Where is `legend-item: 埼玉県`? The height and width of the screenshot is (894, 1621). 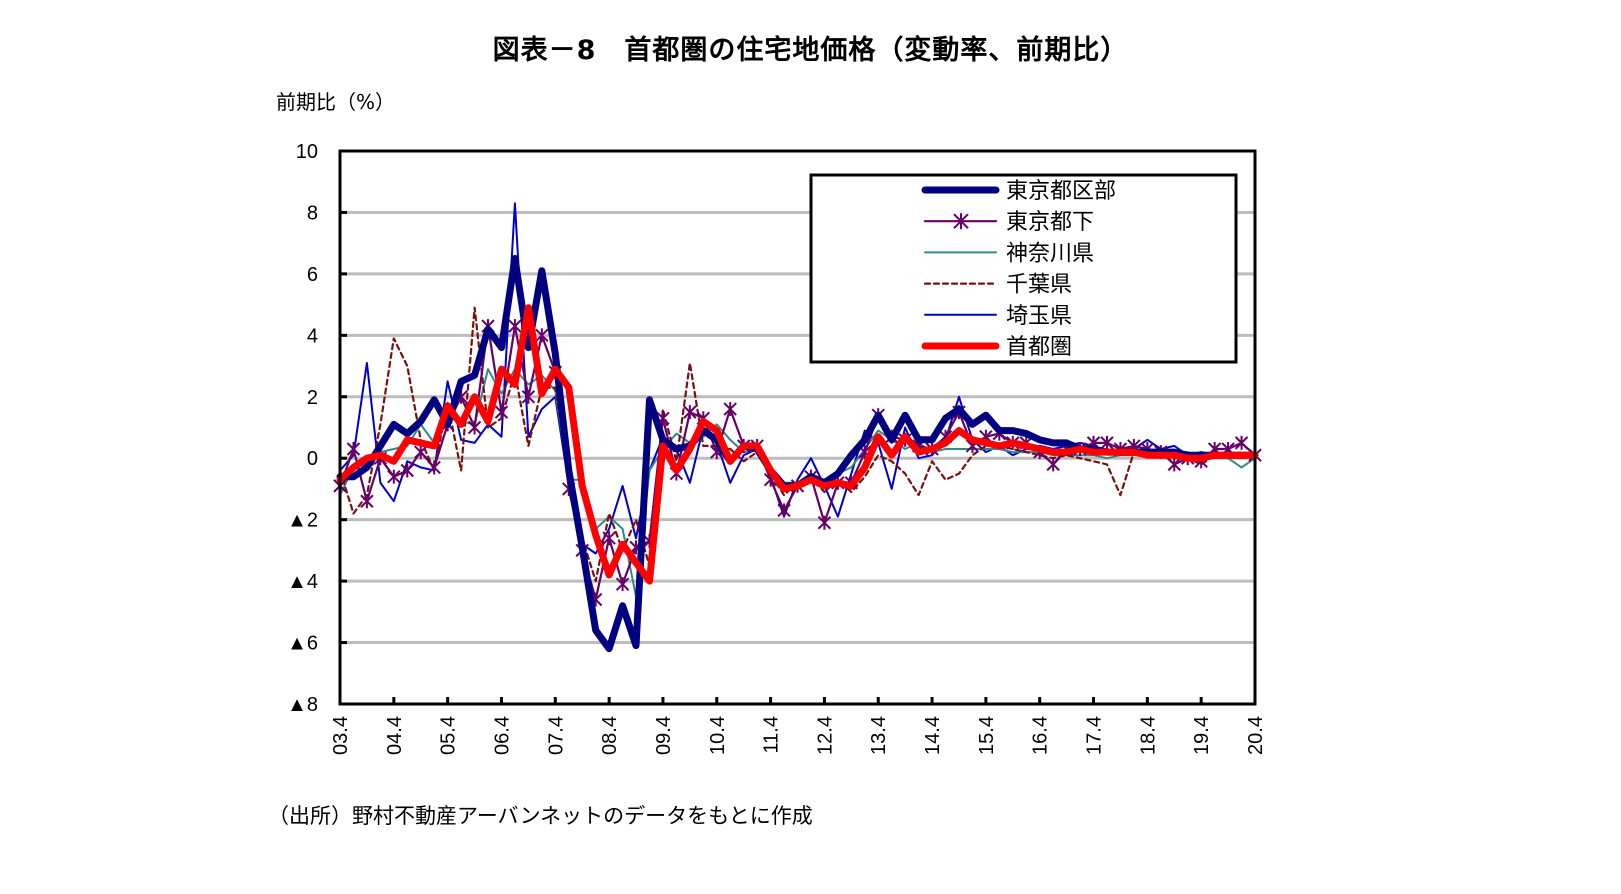 legend-item: 埼玉県 is located at coordinates (998, 316).